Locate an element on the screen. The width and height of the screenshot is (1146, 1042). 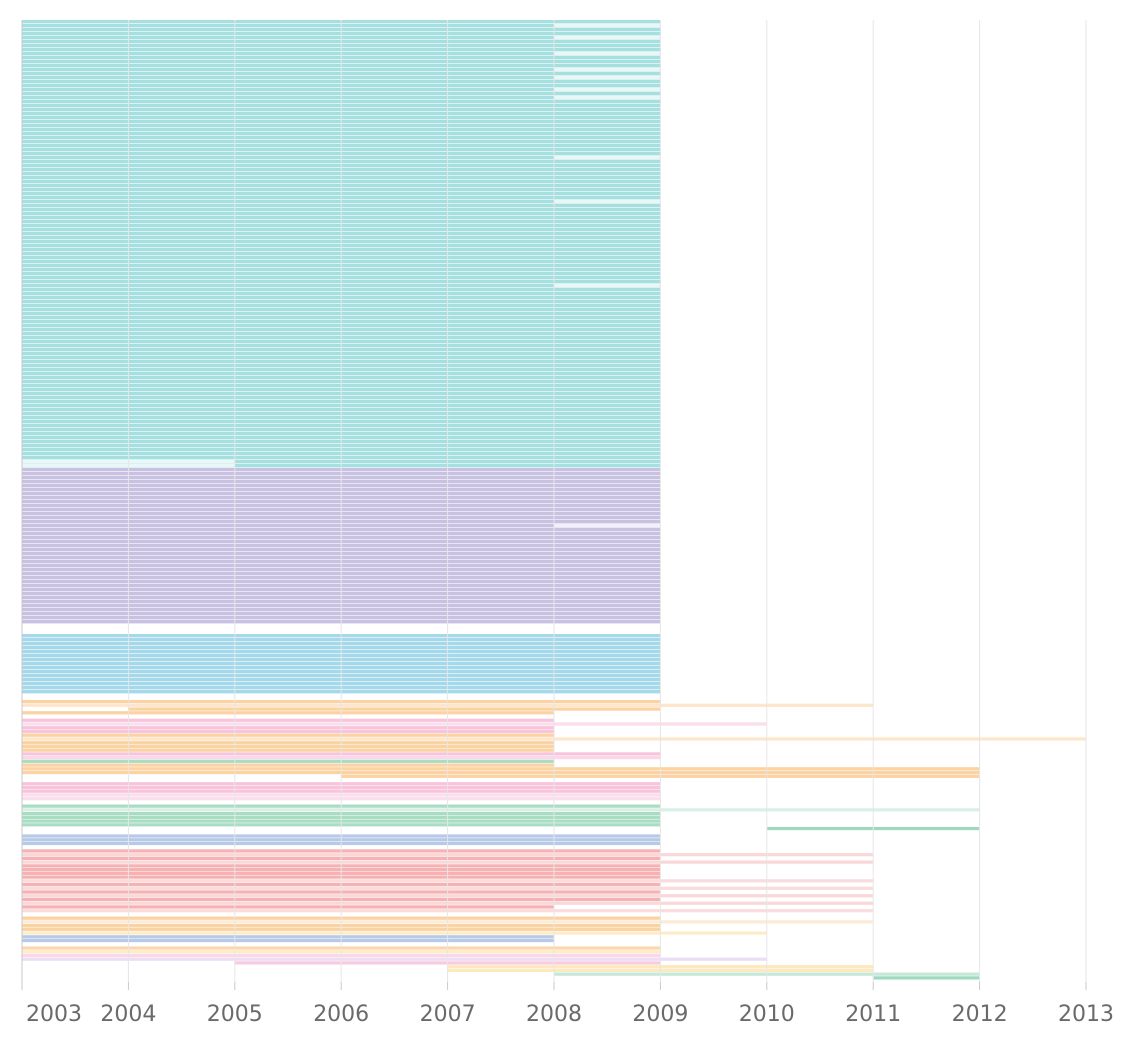
bar-red is located at coordinates (288, 907).